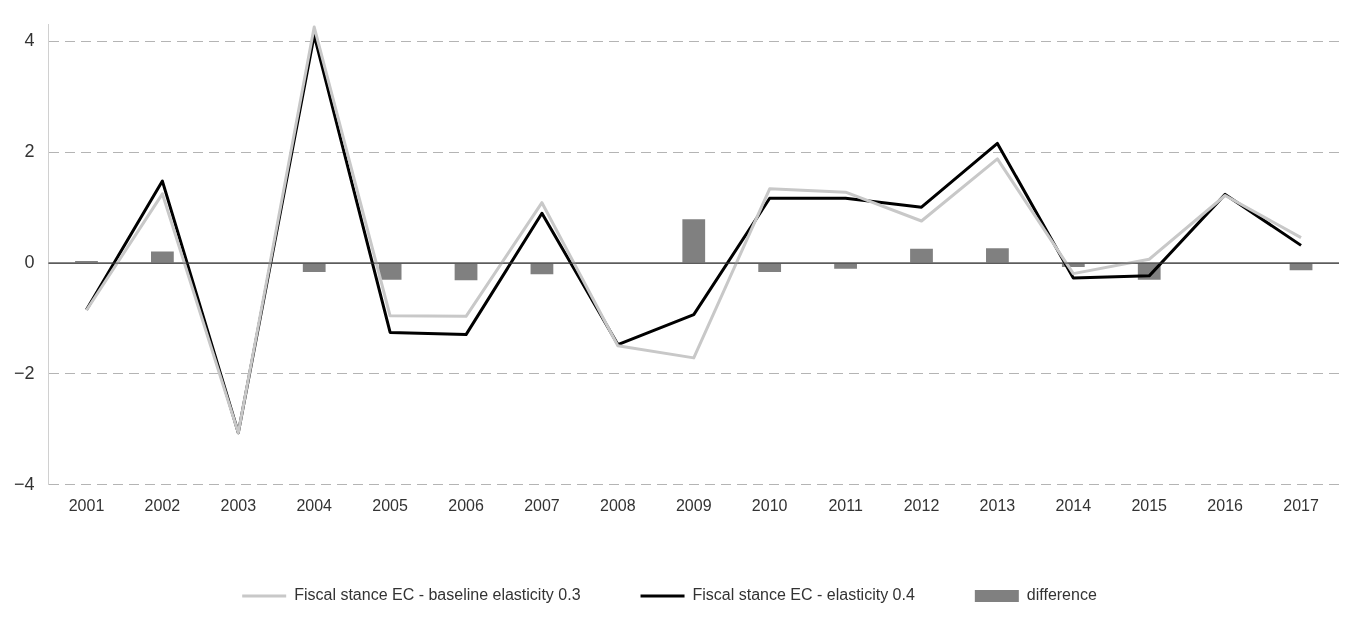 This screenshot has width=1347, height=618. What do you see at coordinates (618, 505) in the screenshot?
I see `x-tick-label: 2008` at bounding box center [618, 505].